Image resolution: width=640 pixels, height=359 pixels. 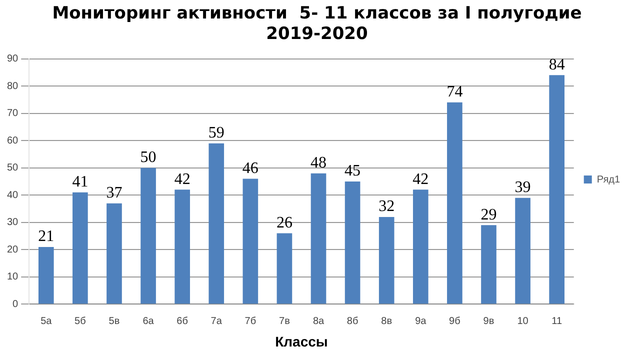 I want to click on x-tick-label: 6б, so click(x=182, y=321).